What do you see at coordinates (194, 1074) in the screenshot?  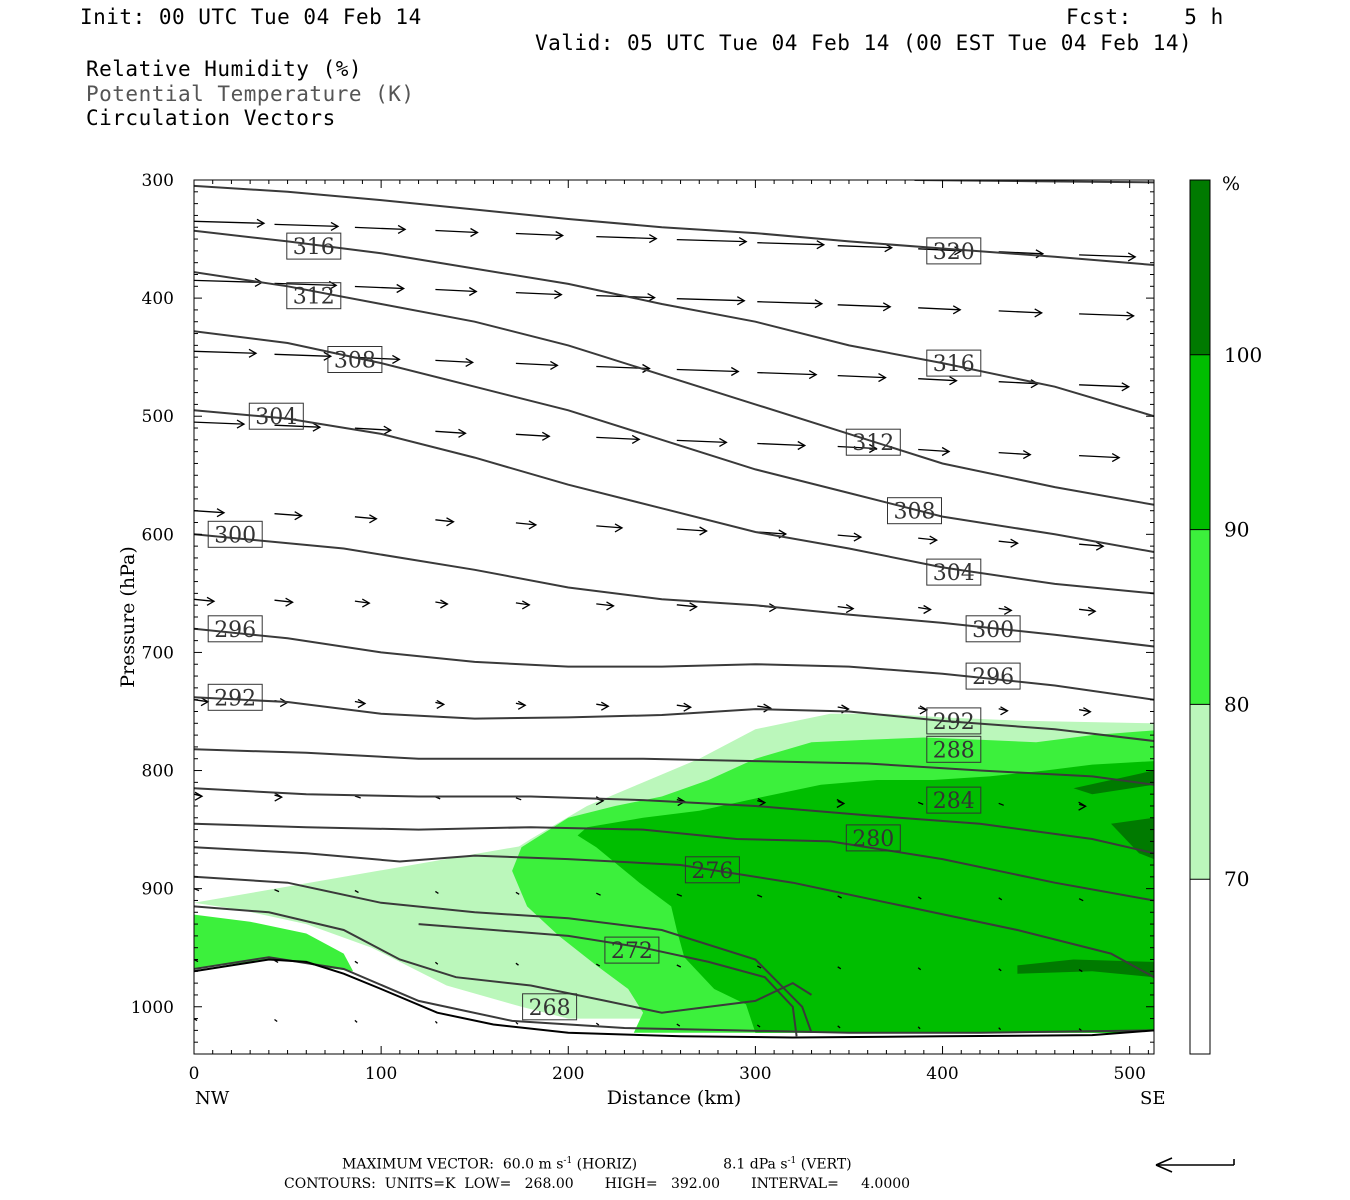 I see `x-tick-label: 0` at bounding box center [194, 1074].